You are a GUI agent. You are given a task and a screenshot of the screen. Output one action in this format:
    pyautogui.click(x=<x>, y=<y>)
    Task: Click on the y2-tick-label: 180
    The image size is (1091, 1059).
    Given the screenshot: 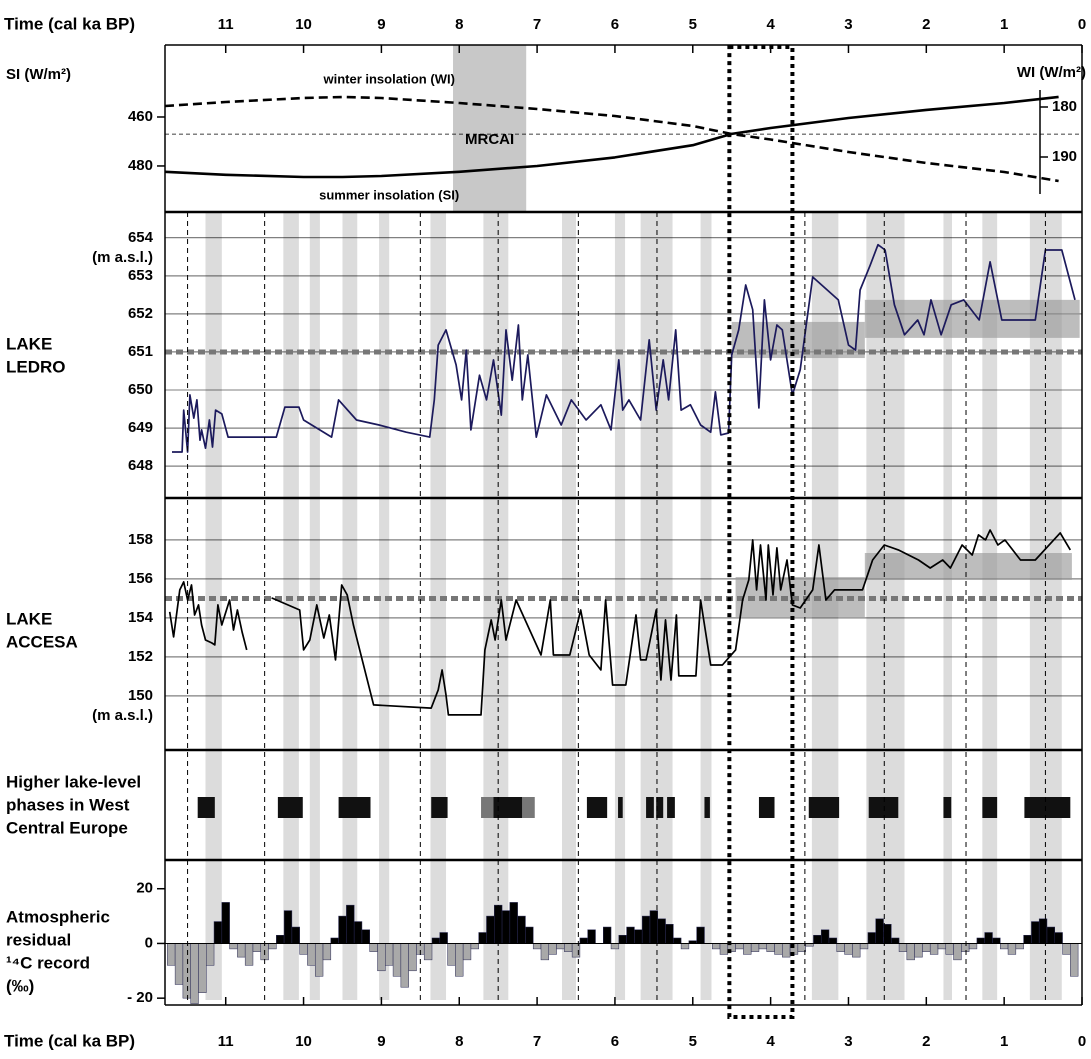 What is the action you would take?
    pyautogui.click(x=1064, y=106)
    